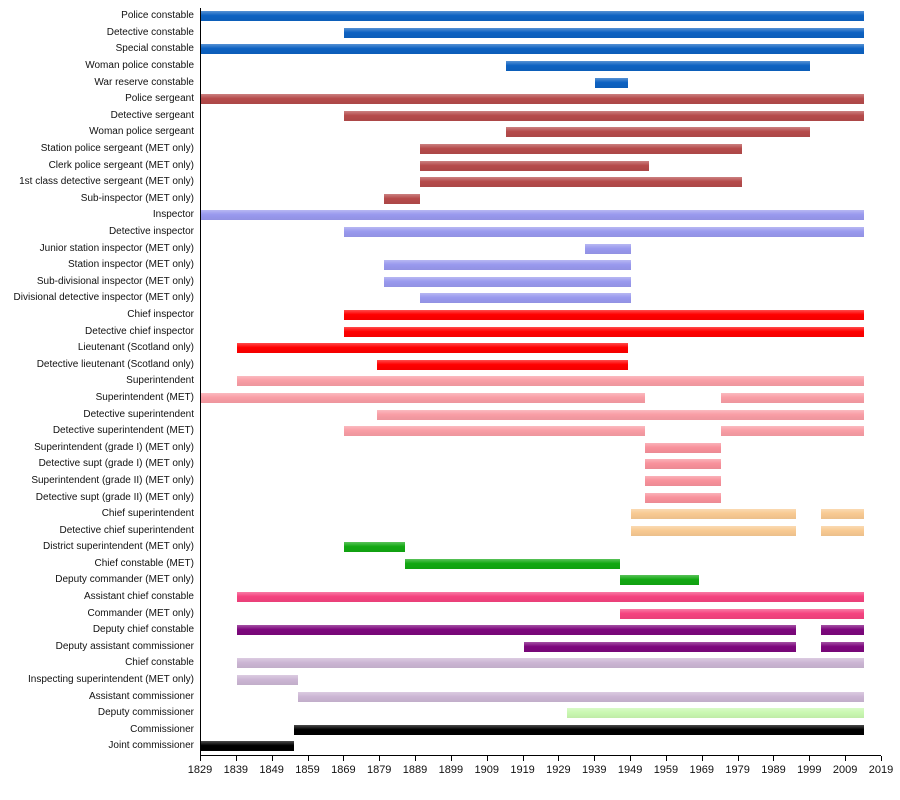  I want to click on rank-label: Detective chief inspector, so click(139, 331).